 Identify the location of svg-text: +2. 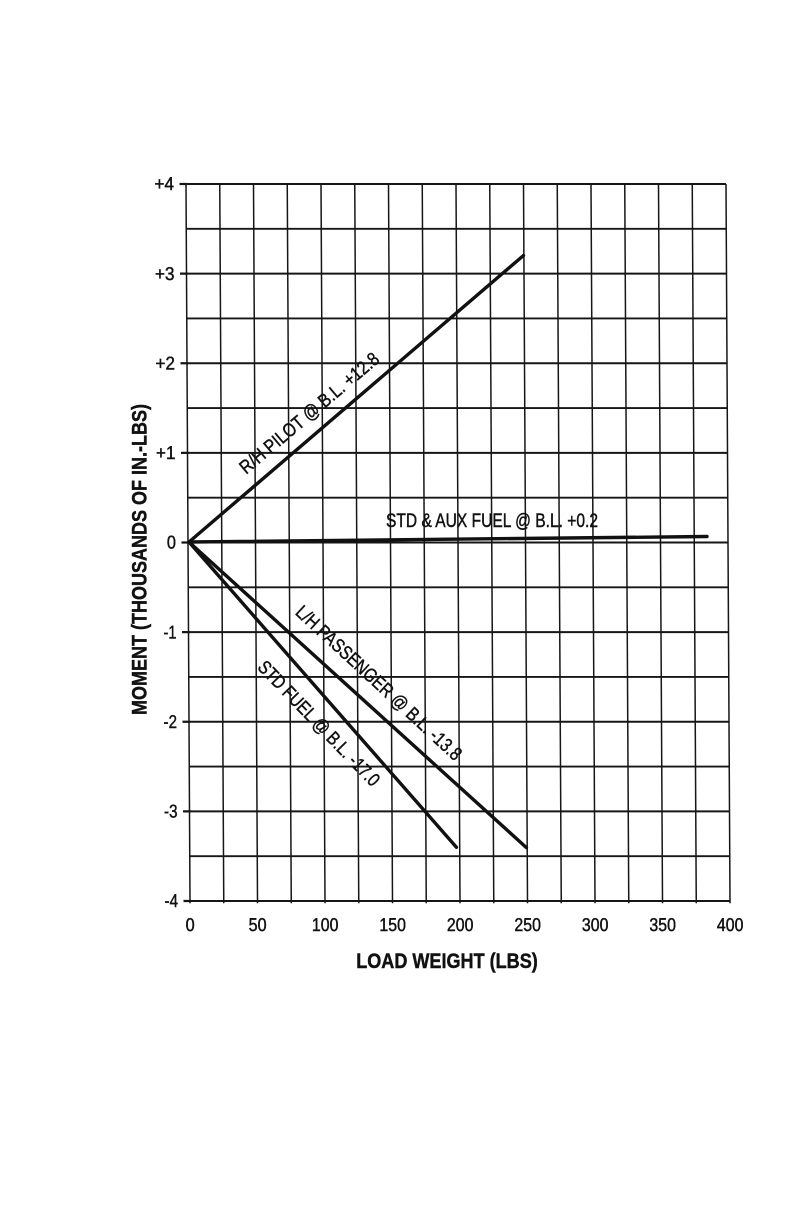
(165, 362).